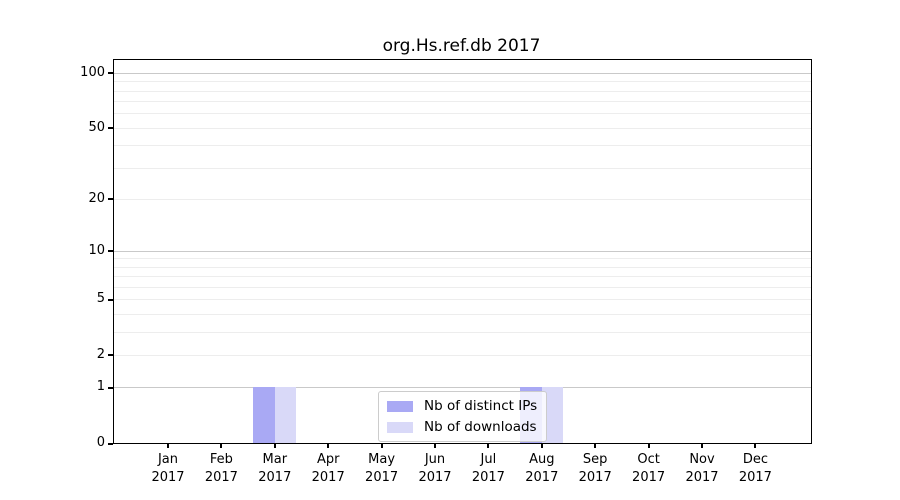  Describe the element at coordinates (275, 459) in the screenshot. I see `x-tick-month: Mar` at that location.